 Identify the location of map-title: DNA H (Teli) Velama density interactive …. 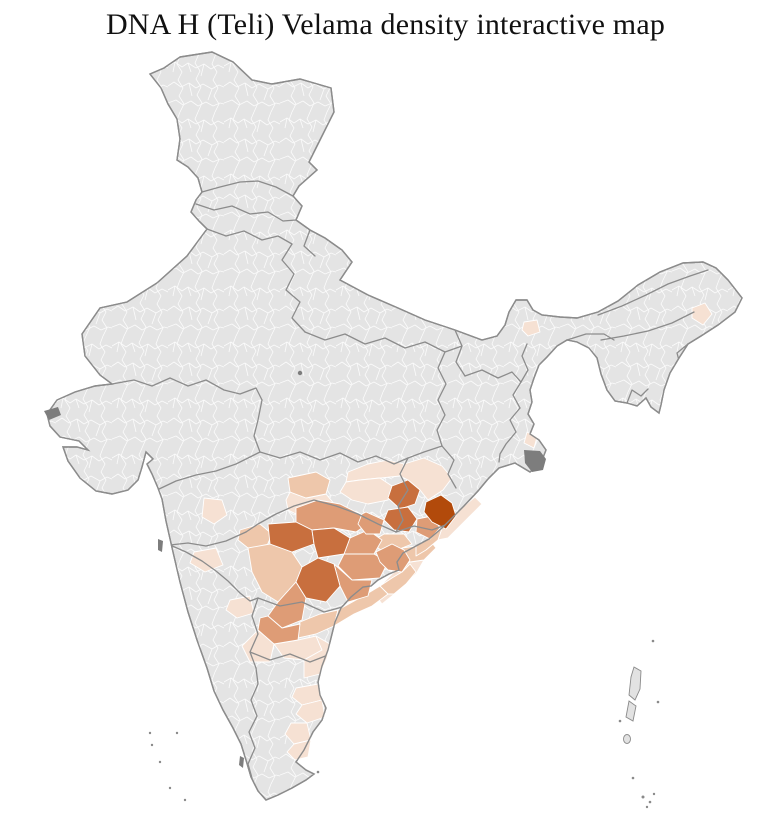
(385, 24).